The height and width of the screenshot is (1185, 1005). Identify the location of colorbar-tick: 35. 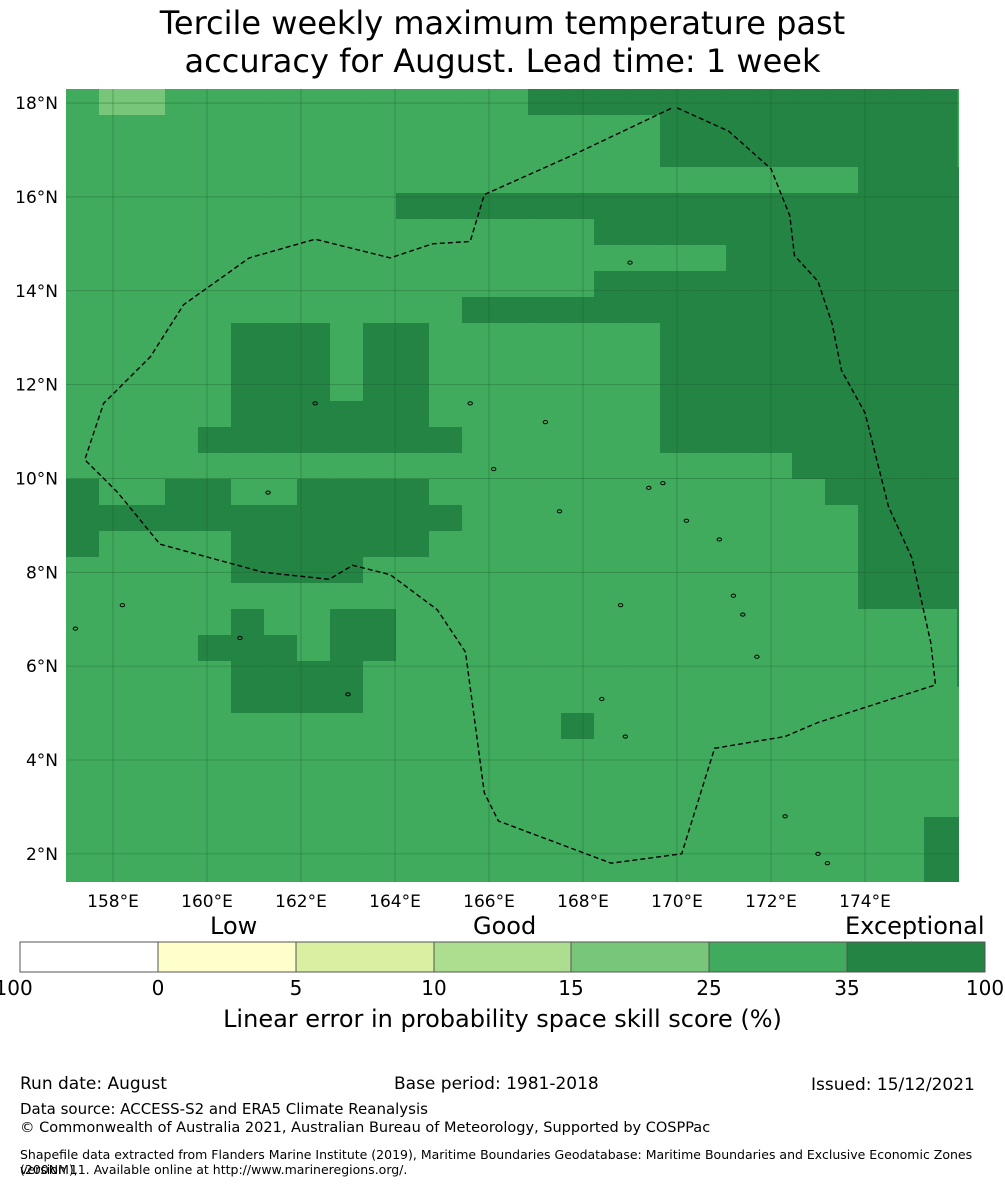
(847, 988).